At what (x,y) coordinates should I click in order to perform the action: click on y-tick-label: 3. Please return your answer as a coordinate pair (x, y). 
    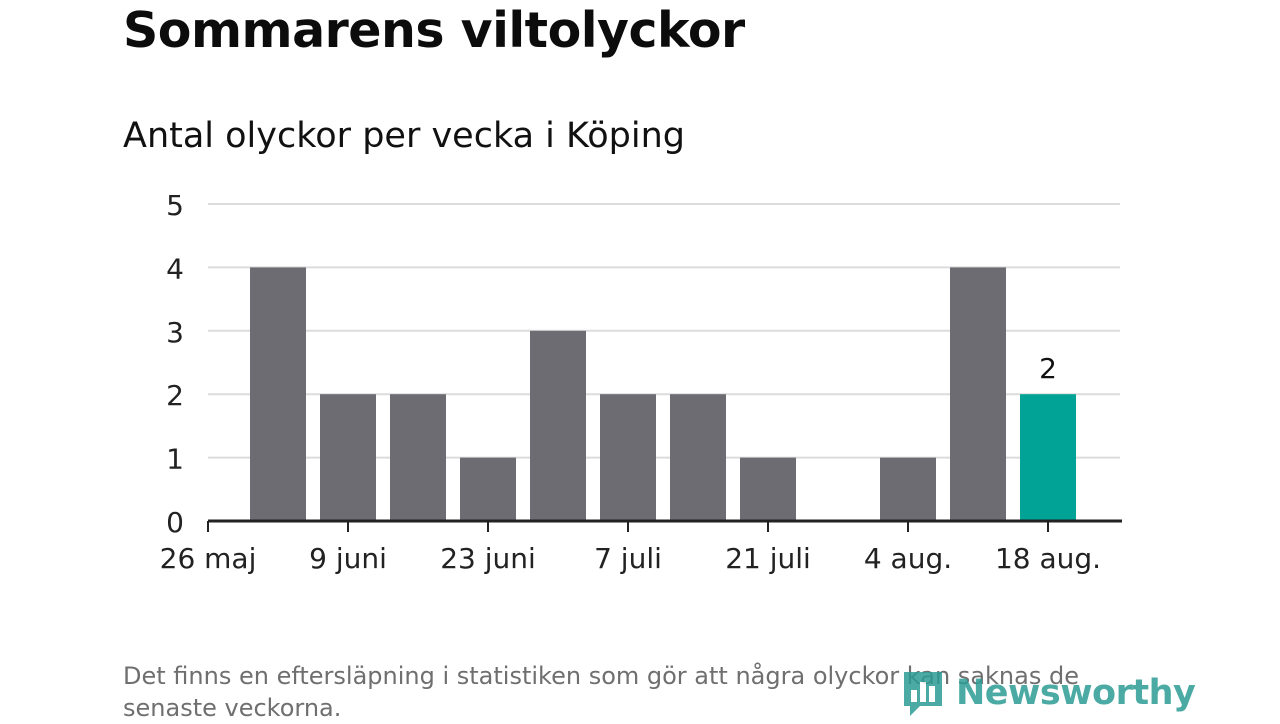
    Looking at the image, I should click on (175, 332).